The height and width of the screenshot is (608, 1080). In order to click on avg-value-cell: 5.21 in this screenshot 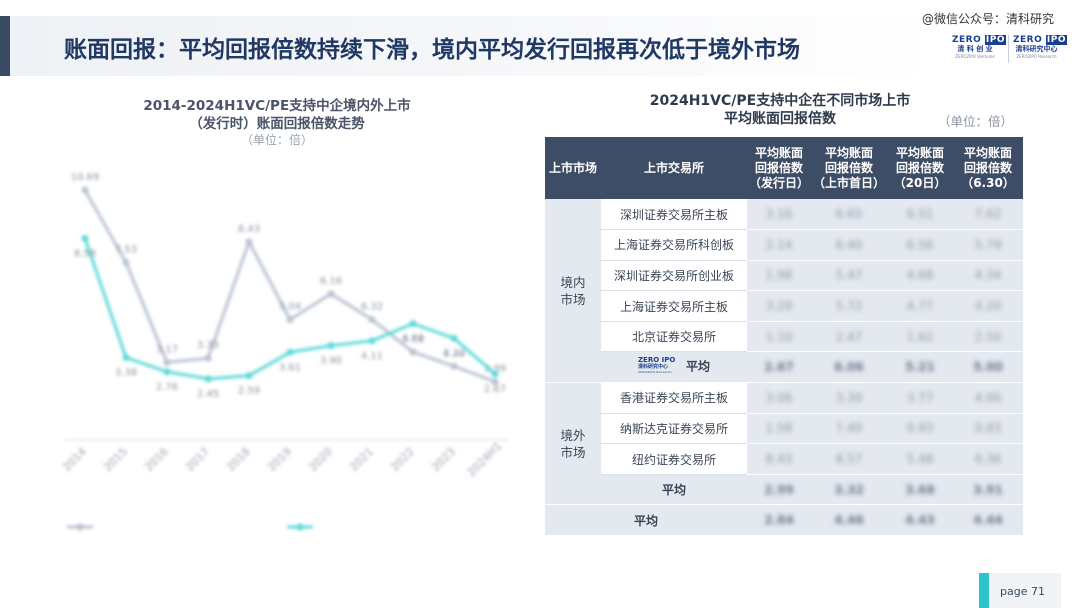, I will do `click(920, 367)`.